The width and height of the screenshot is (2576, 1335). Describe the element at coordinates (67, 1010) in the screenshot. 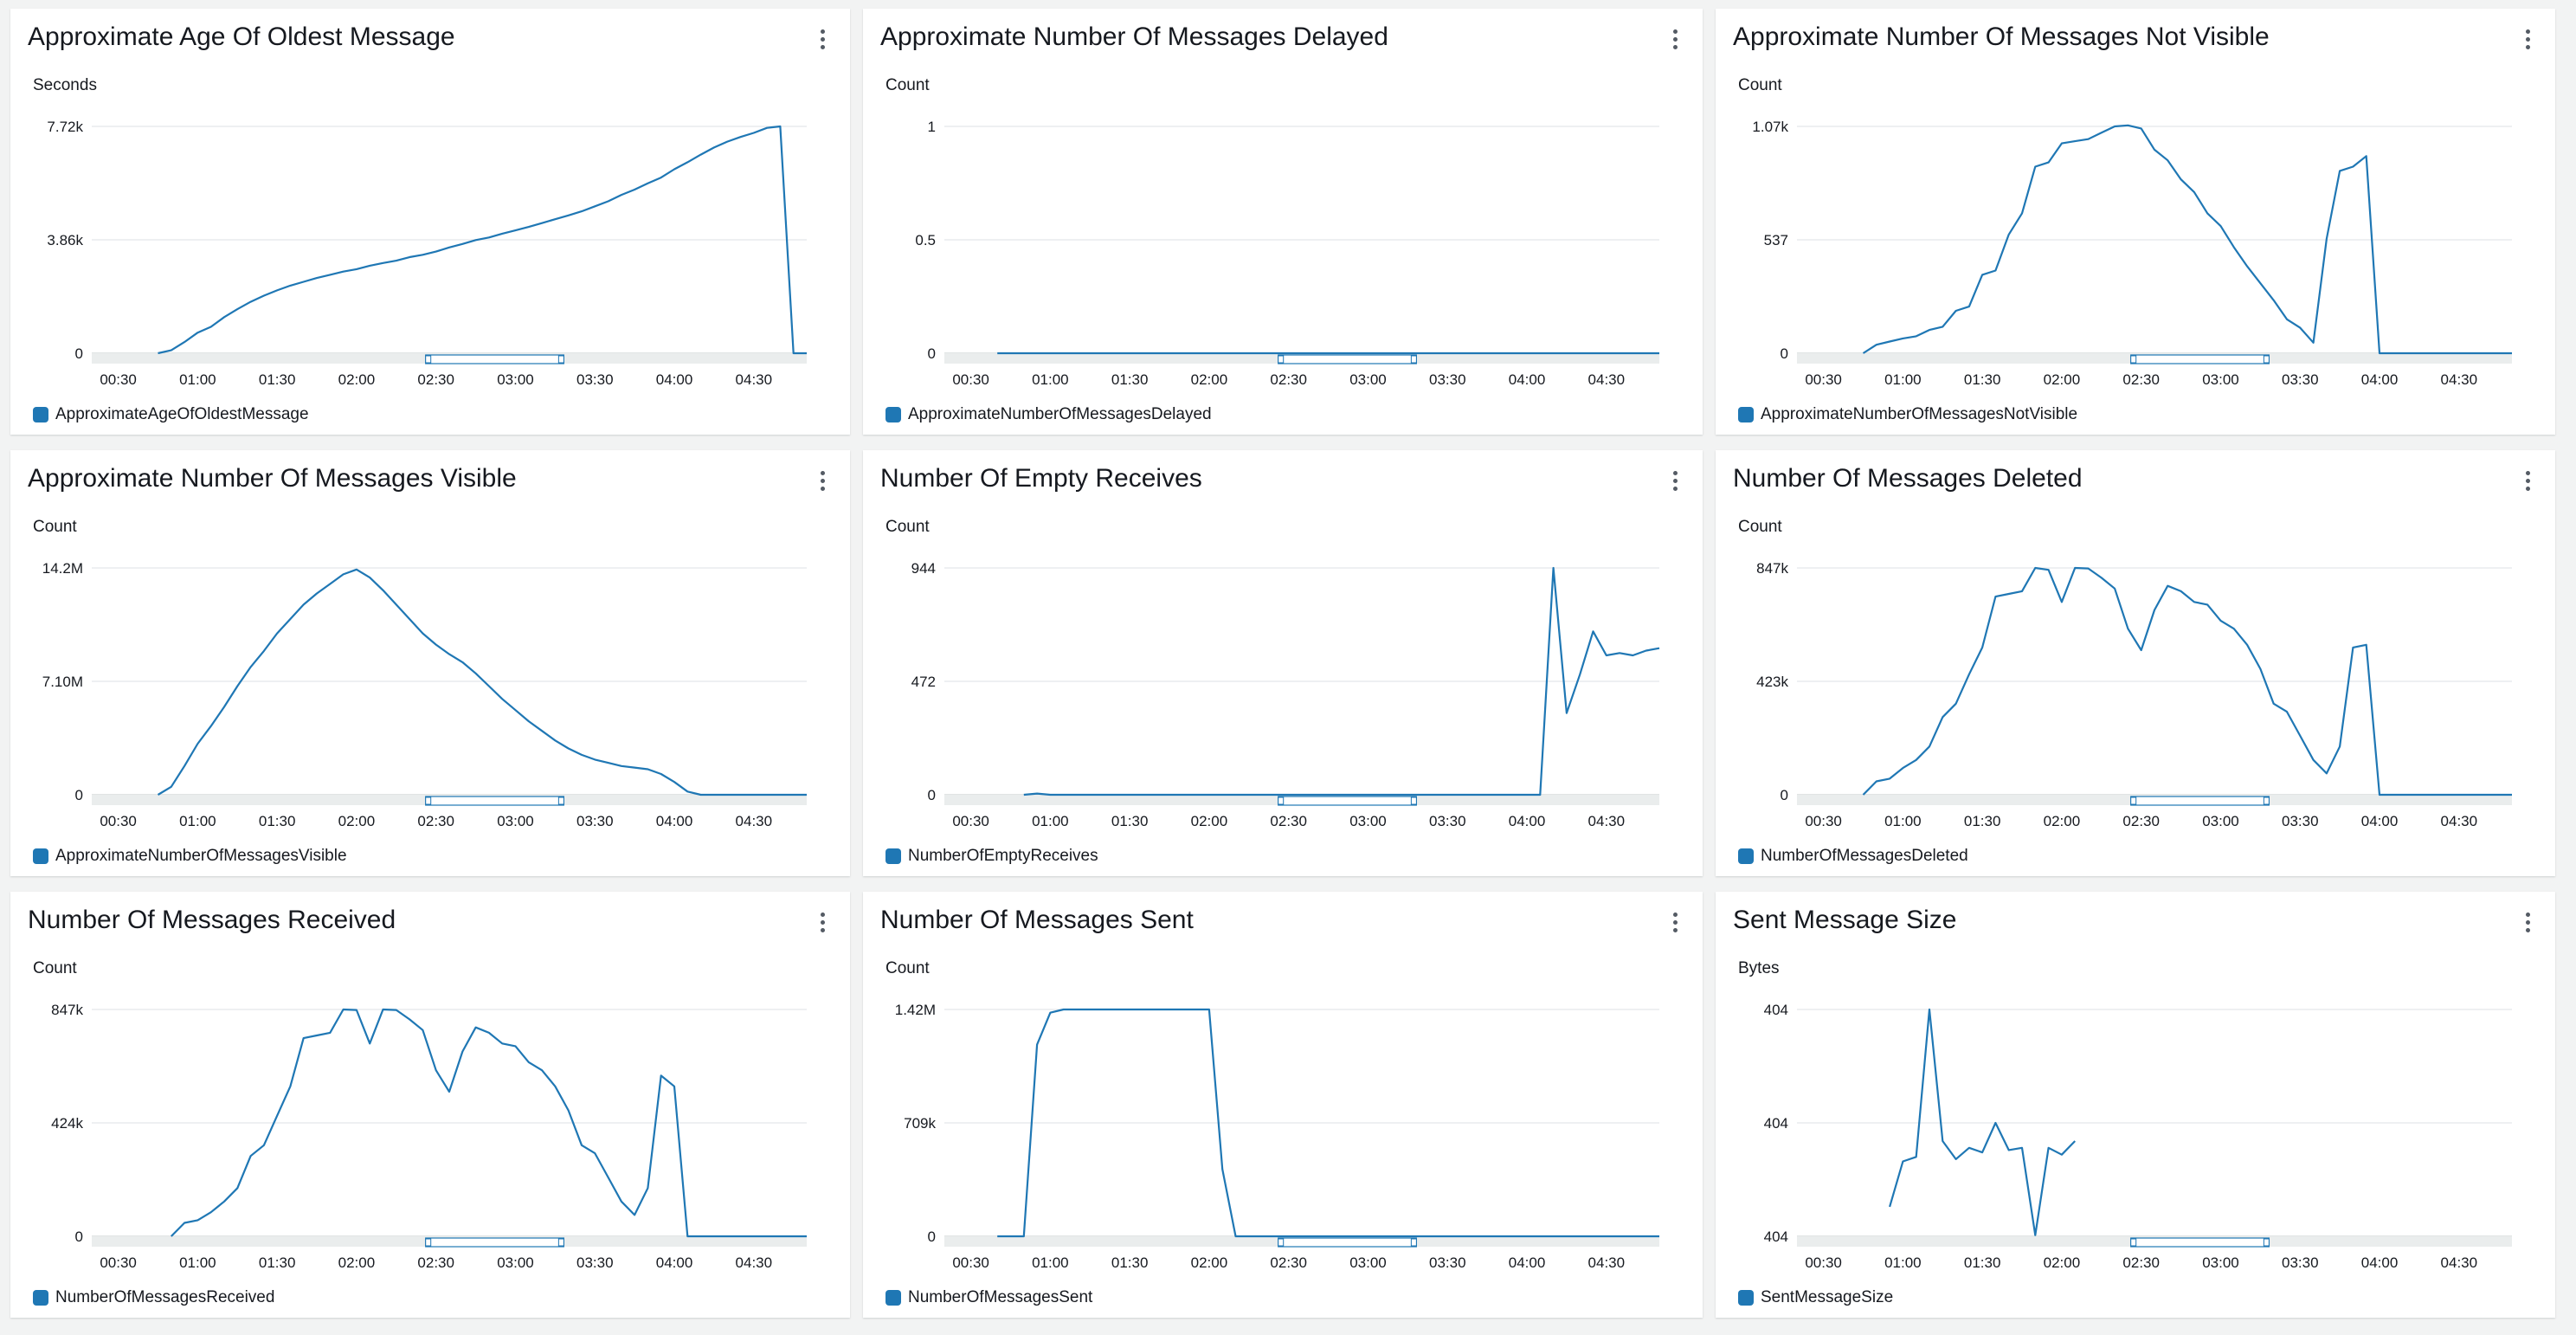

I see `y-tick-label: 847k` at that location.